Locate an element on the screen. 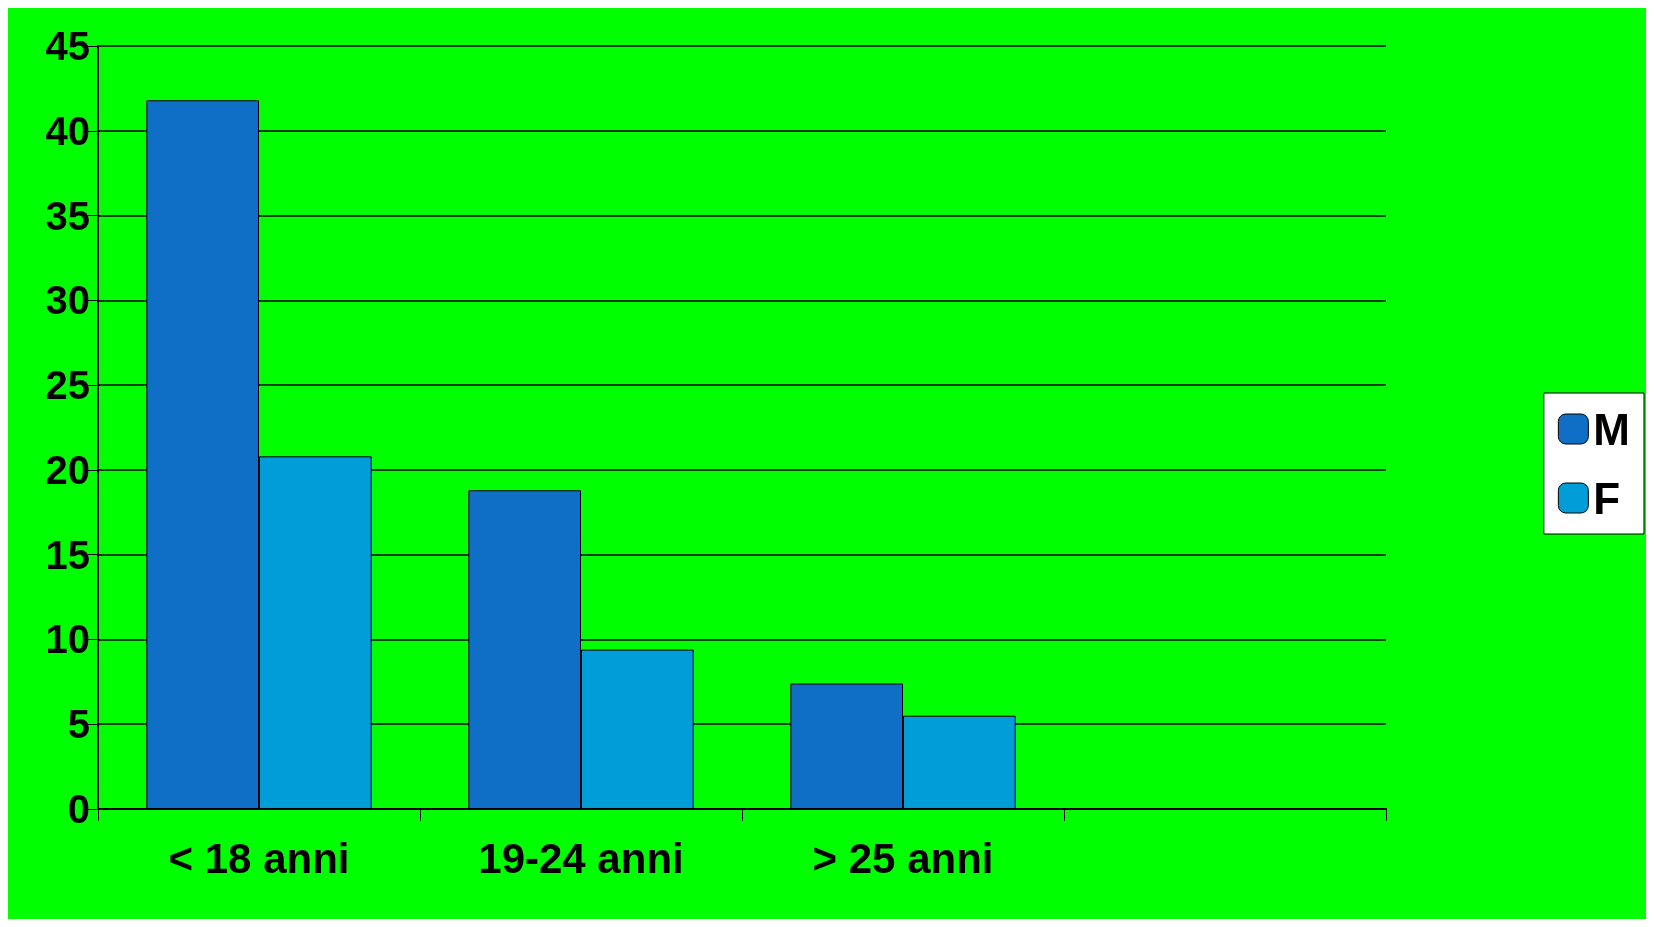  y-tick-label: 30 is located at coordinates (67, 300).